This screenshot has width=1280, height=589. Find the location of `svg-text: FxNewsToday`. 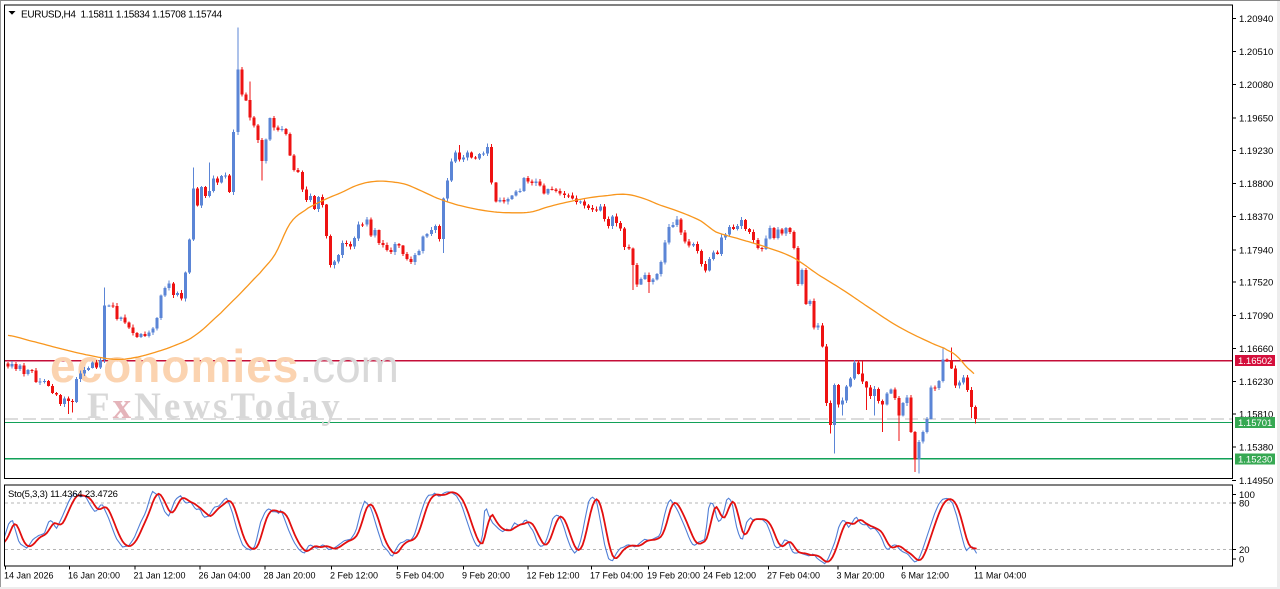

svg-text: FxNewsToday is located at coordinates (215, 406).